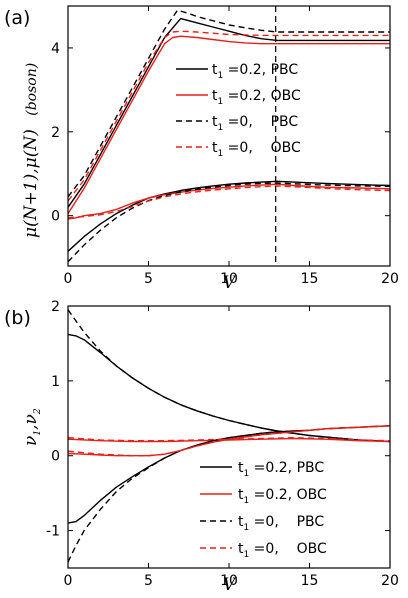 This screenshot has height=598, width=408. Describe the element at coordinates (55, 382) in the screenshot. I see `panel-b-ytick-label-2: 1` at that location.